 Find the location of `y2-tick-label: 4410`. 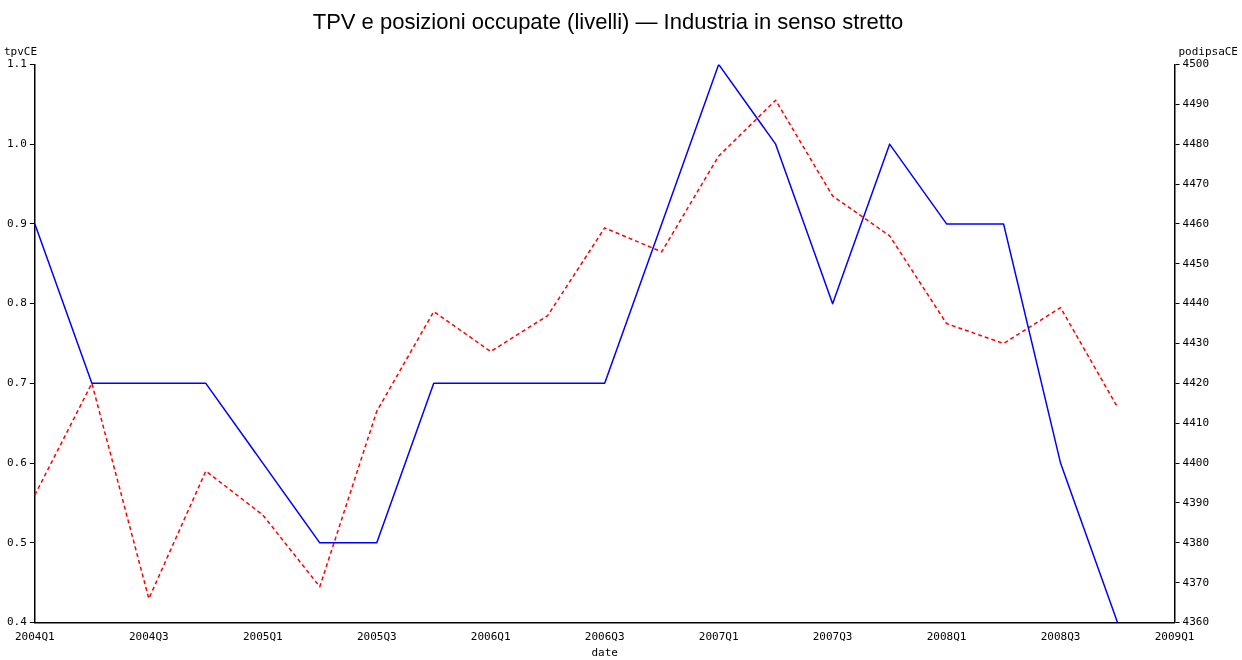

y2-tick-label: 4410 is located at coordinates (1196, 423).